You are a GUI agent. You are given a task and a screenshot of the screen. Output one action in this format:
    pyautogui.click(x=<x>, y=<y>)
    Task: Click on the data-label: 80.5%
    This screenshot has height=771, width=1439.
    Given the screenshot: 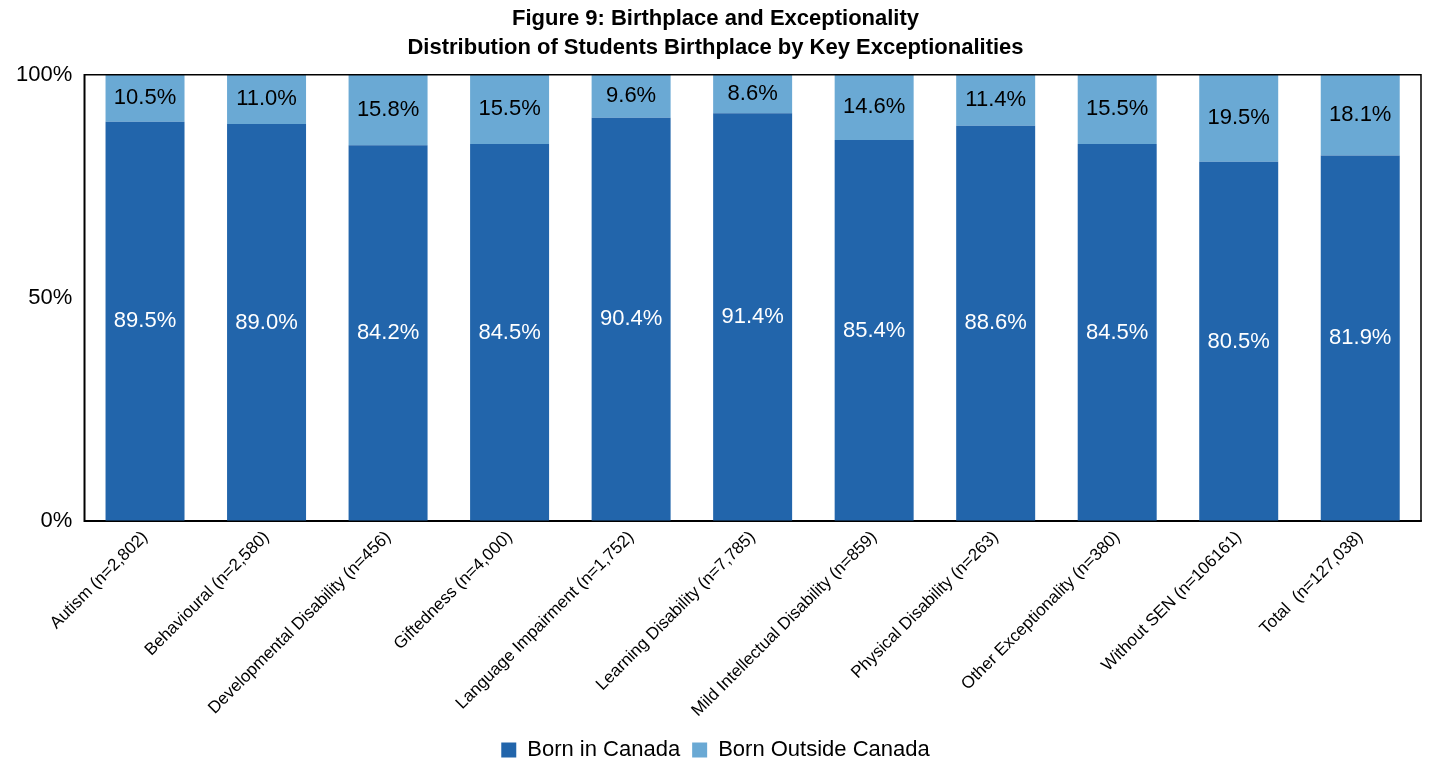 What is the action you would take?
    pyautogui.click(x=1238, y=340)
    